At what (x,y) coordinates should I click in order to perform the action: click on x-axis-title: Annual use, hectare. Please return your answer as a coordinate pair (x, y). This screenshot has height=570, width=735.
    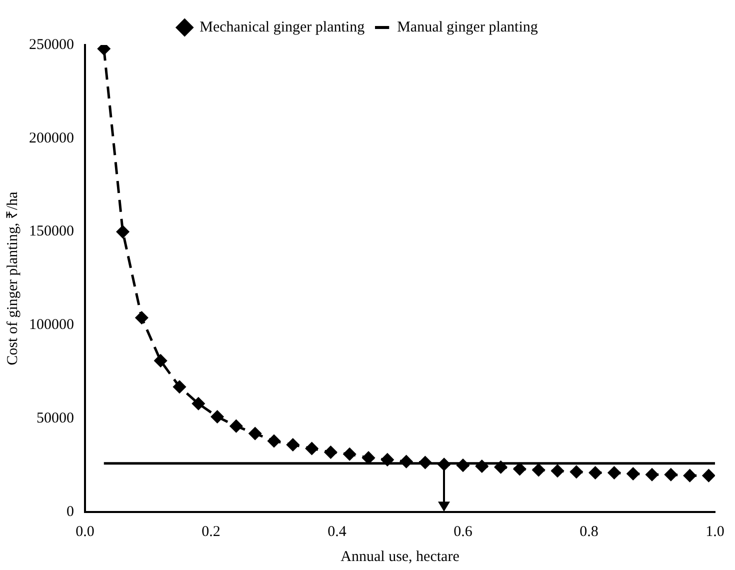
    Looking at the image, I should click on (400, 556).